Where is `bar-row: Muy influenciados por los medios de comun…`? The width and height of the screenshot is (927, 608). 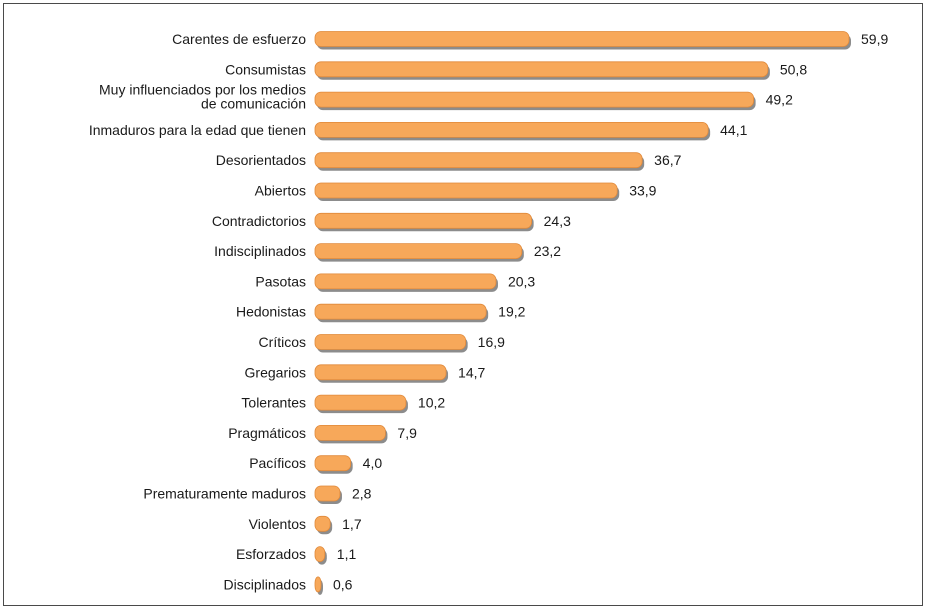 bar-row: Muy influenciados por los medios de comun… is located at coordinates (446, 97).